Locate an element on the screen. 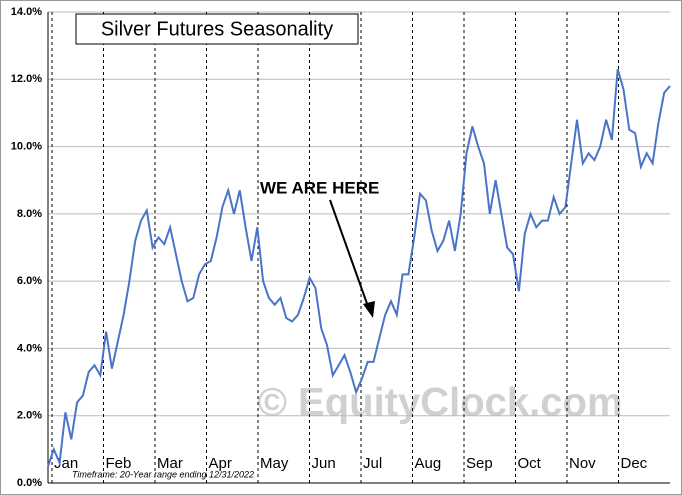 The width and height of the screenshot is (682, 495). x-tick-label: Oct is located at coordinates (530, 463).